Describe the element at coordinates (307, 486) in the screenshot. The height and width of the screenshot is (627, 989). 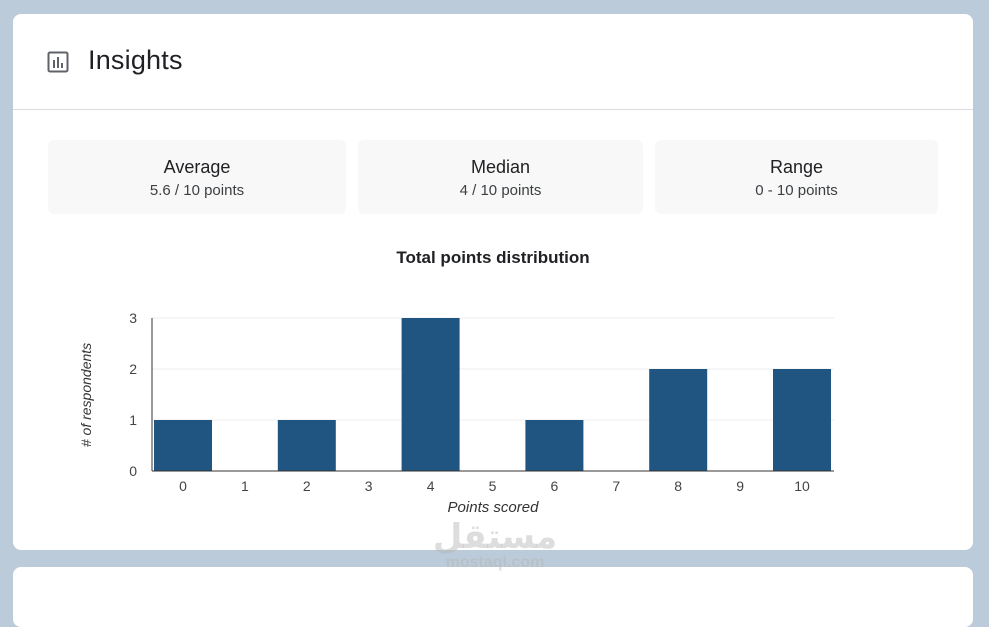
I see `x-tick-label: 2` at that location.